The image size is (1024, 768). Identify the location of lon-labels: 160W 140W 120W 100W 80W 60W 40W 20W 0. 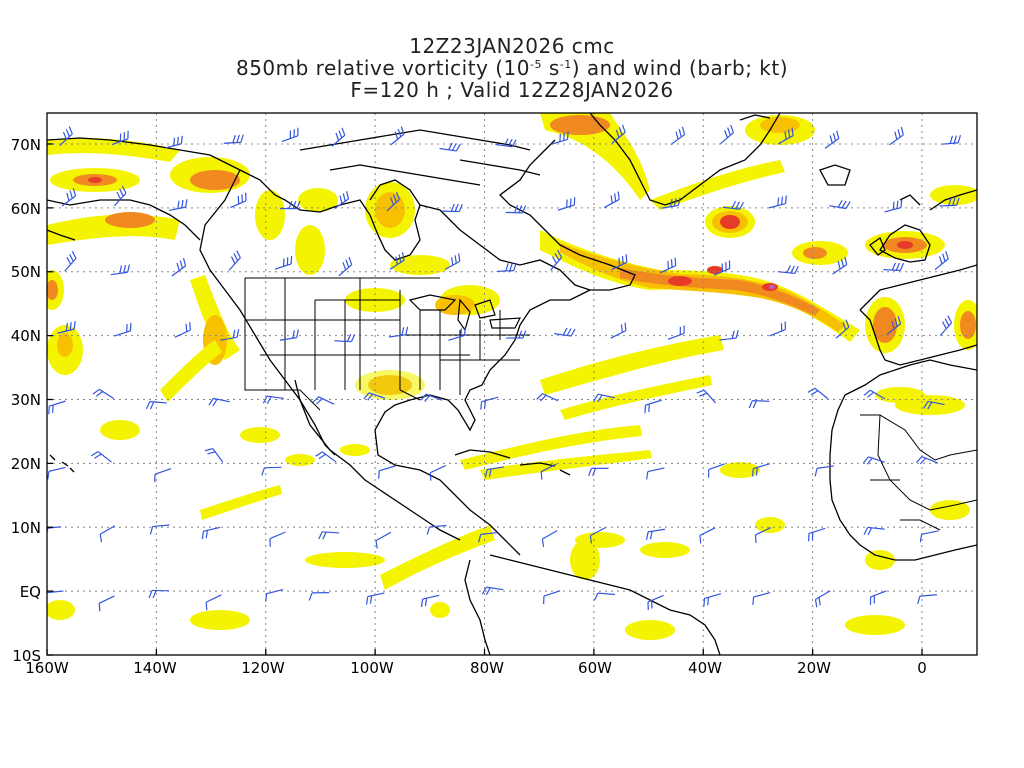
(476, 668).